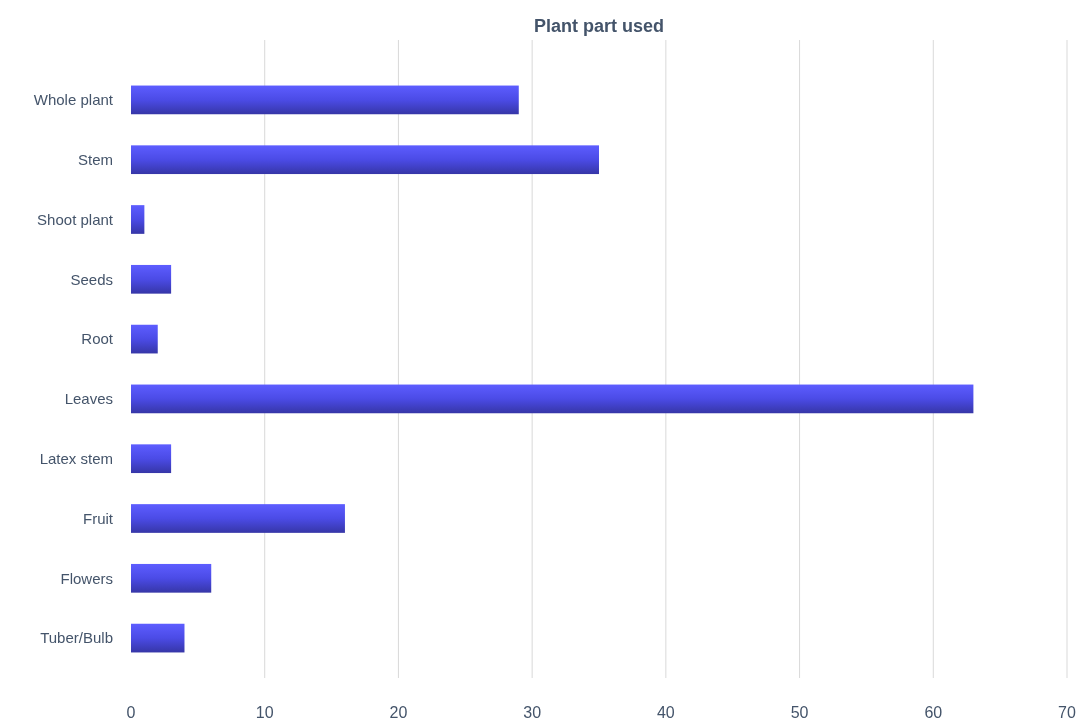 The image size is (1083, 728). I want to click on y-tick-label: Shoot plant, so click(75, 219).